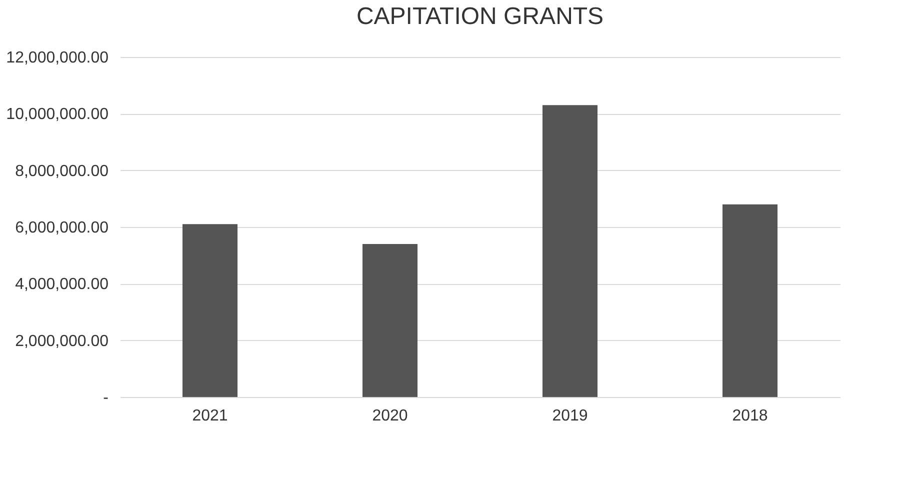 The width and height of the screenshot is (924, 504). Describe the element at coordinates (62, 285) in the screenshot. I see `y-tick-label: 4,000,000.00` at that location.